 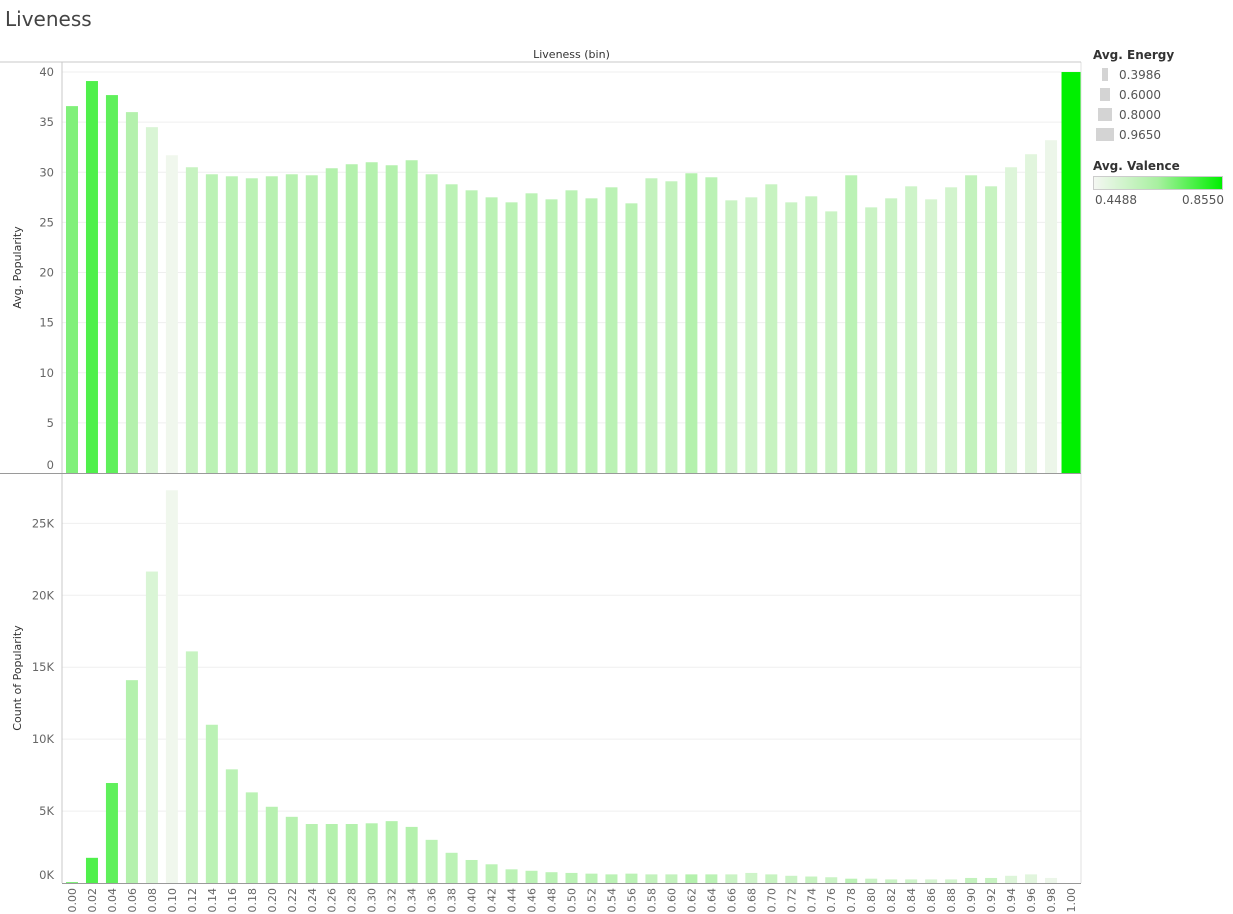 What do you see at coordinates (571, 331) in the screenshot?
I see `bar-avg-popularity-0.50` at bounding box center [571, 331].